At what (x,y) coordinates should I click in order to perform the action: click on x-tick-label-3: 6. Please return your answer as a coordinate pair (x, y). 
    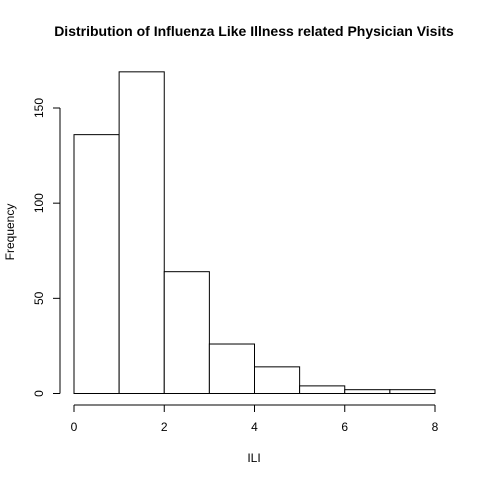
    Looking at the image, I should click on (344, 427).